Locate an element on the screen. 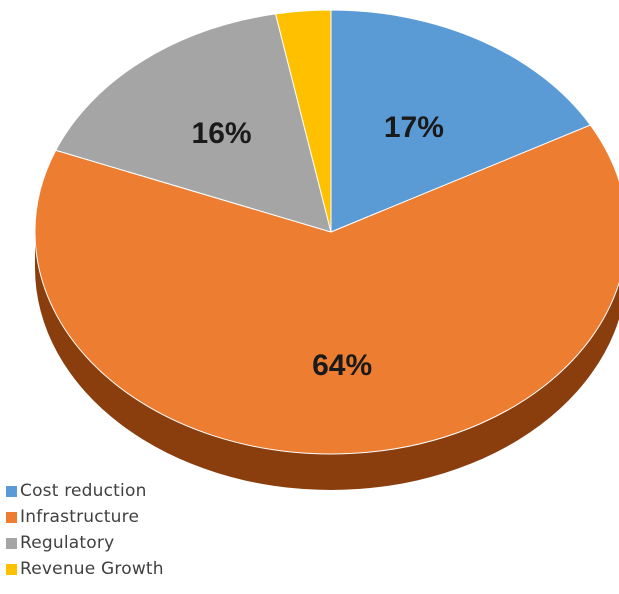 Image resolution: width=619 pixels, height=594 pixels. legend-background is located at coordinates (108, 498).